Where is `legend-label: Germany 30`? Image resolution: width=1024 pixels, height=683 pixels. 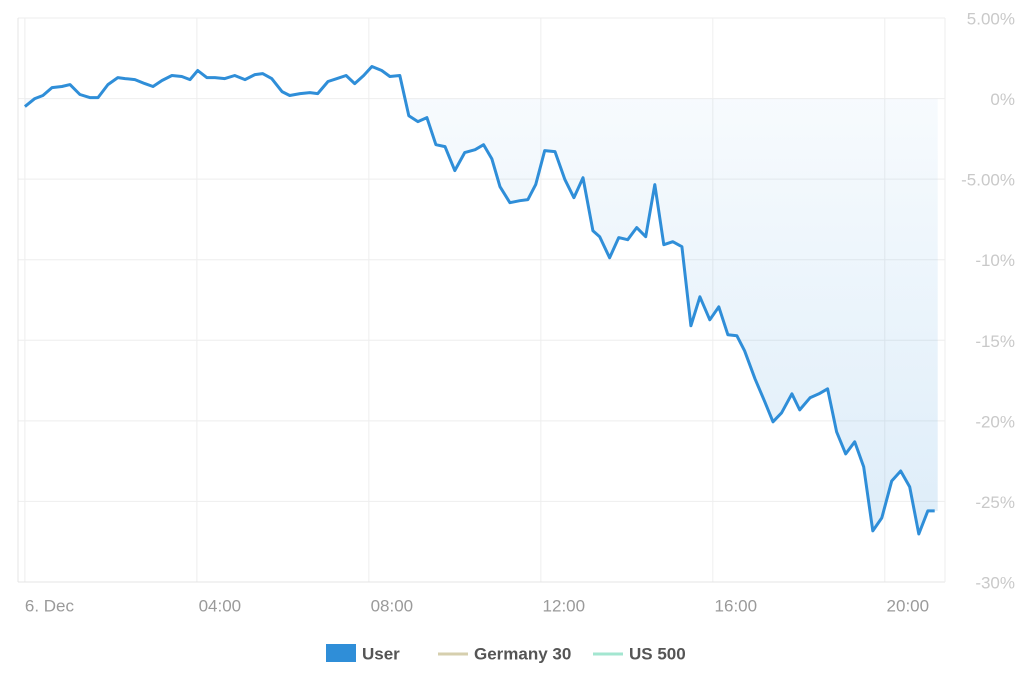
legend-label: Germany 30 is located at coordinates (522, 653).